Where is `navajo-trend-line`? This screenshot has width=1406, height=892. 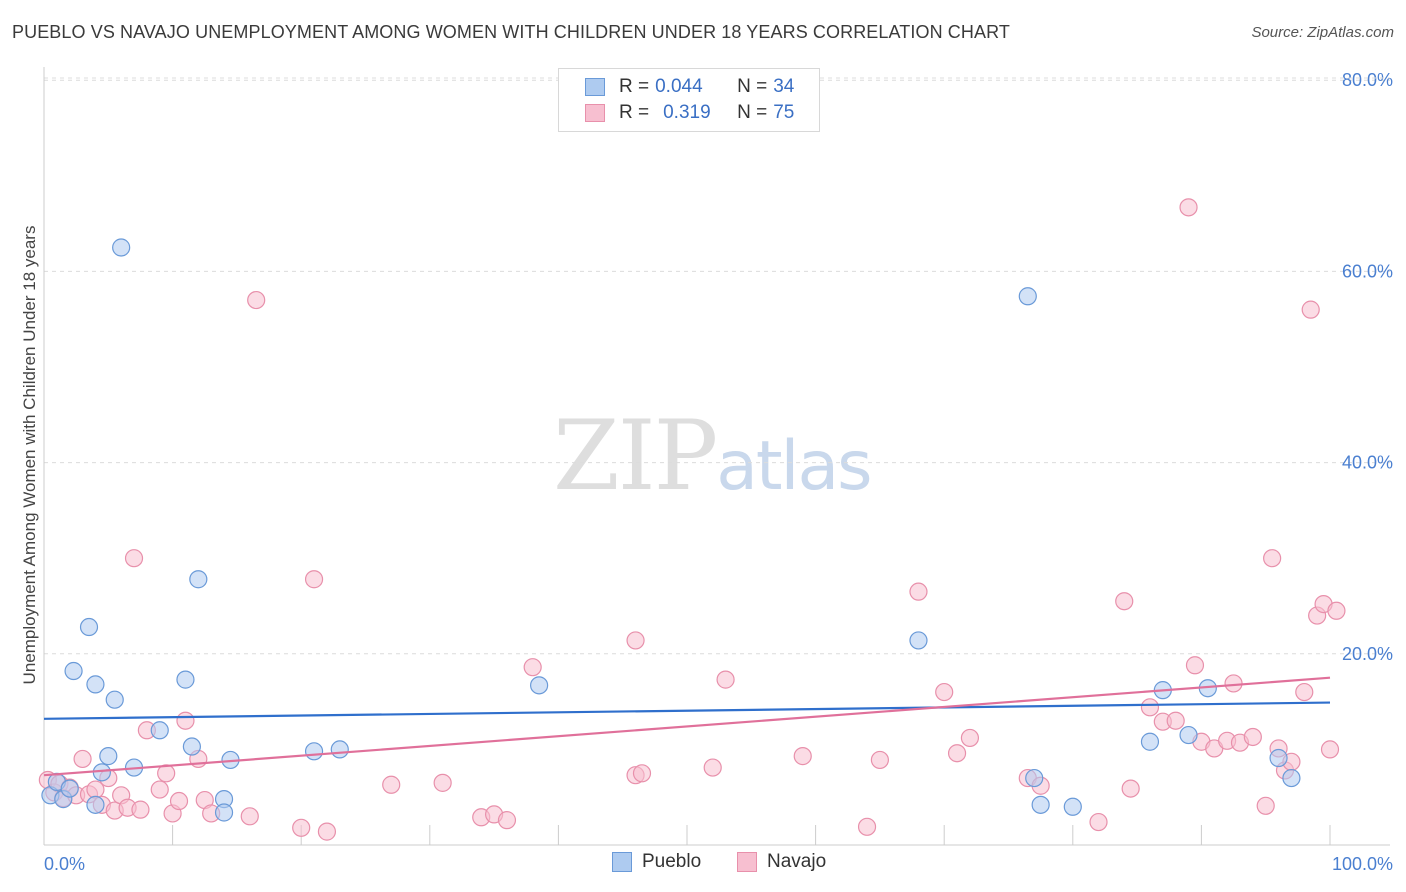 navajo-trend-line is located at coordinates (687, 726).